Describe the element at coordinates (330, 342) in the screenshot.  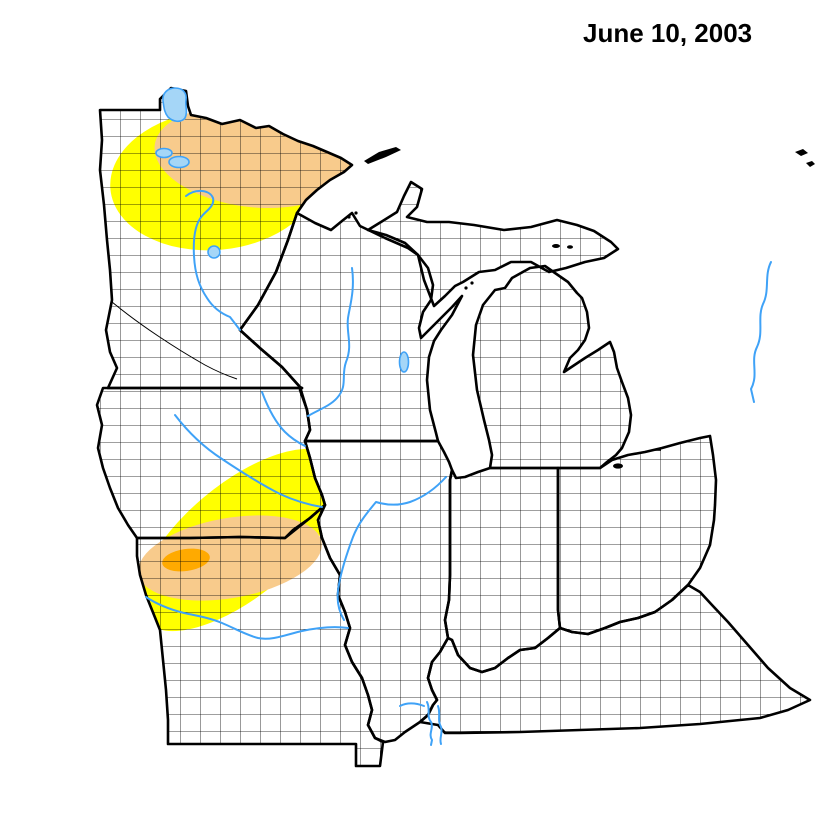
I see `wisconsin-river` at that location.